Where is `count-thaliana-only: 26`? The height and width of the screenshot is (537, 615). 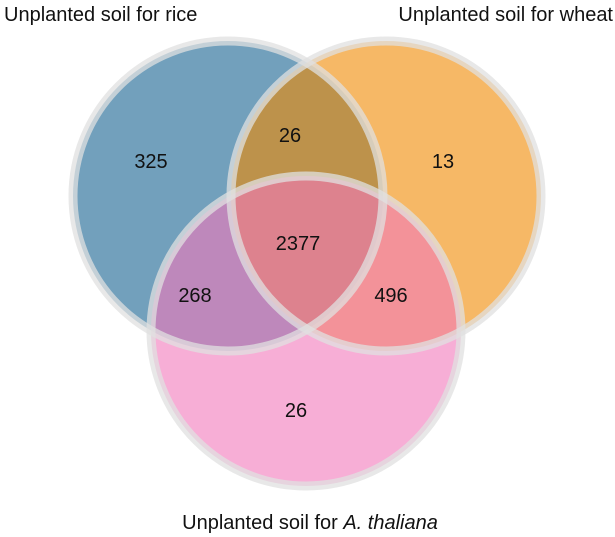 count-thaliana-only: 26 is located at coordinates (296, 411).